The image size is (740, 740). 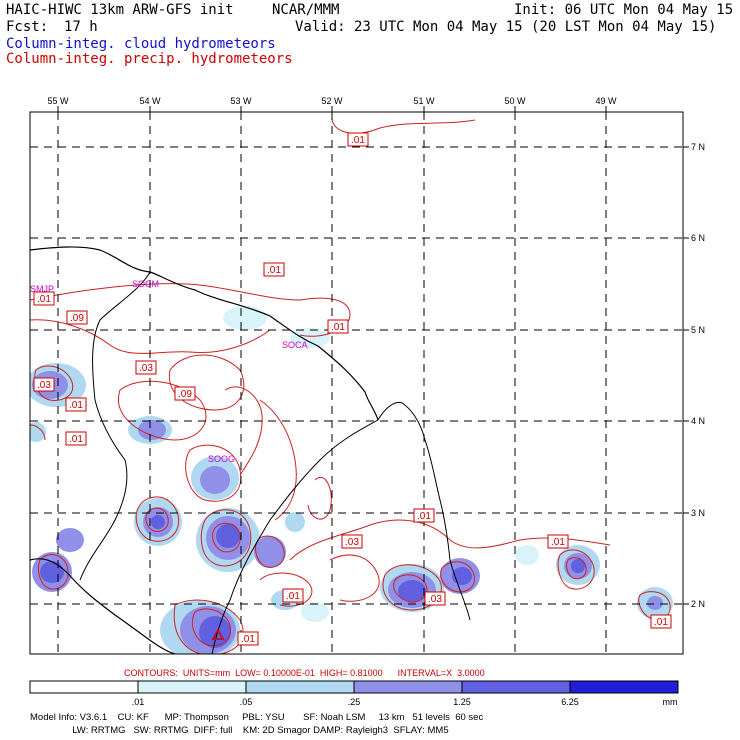 What do you see at coordinates (169, 371) in the screenshot?
I see `station-markers: SMJP SOCM SOCA SOOG` at bounding box center [169, 371].